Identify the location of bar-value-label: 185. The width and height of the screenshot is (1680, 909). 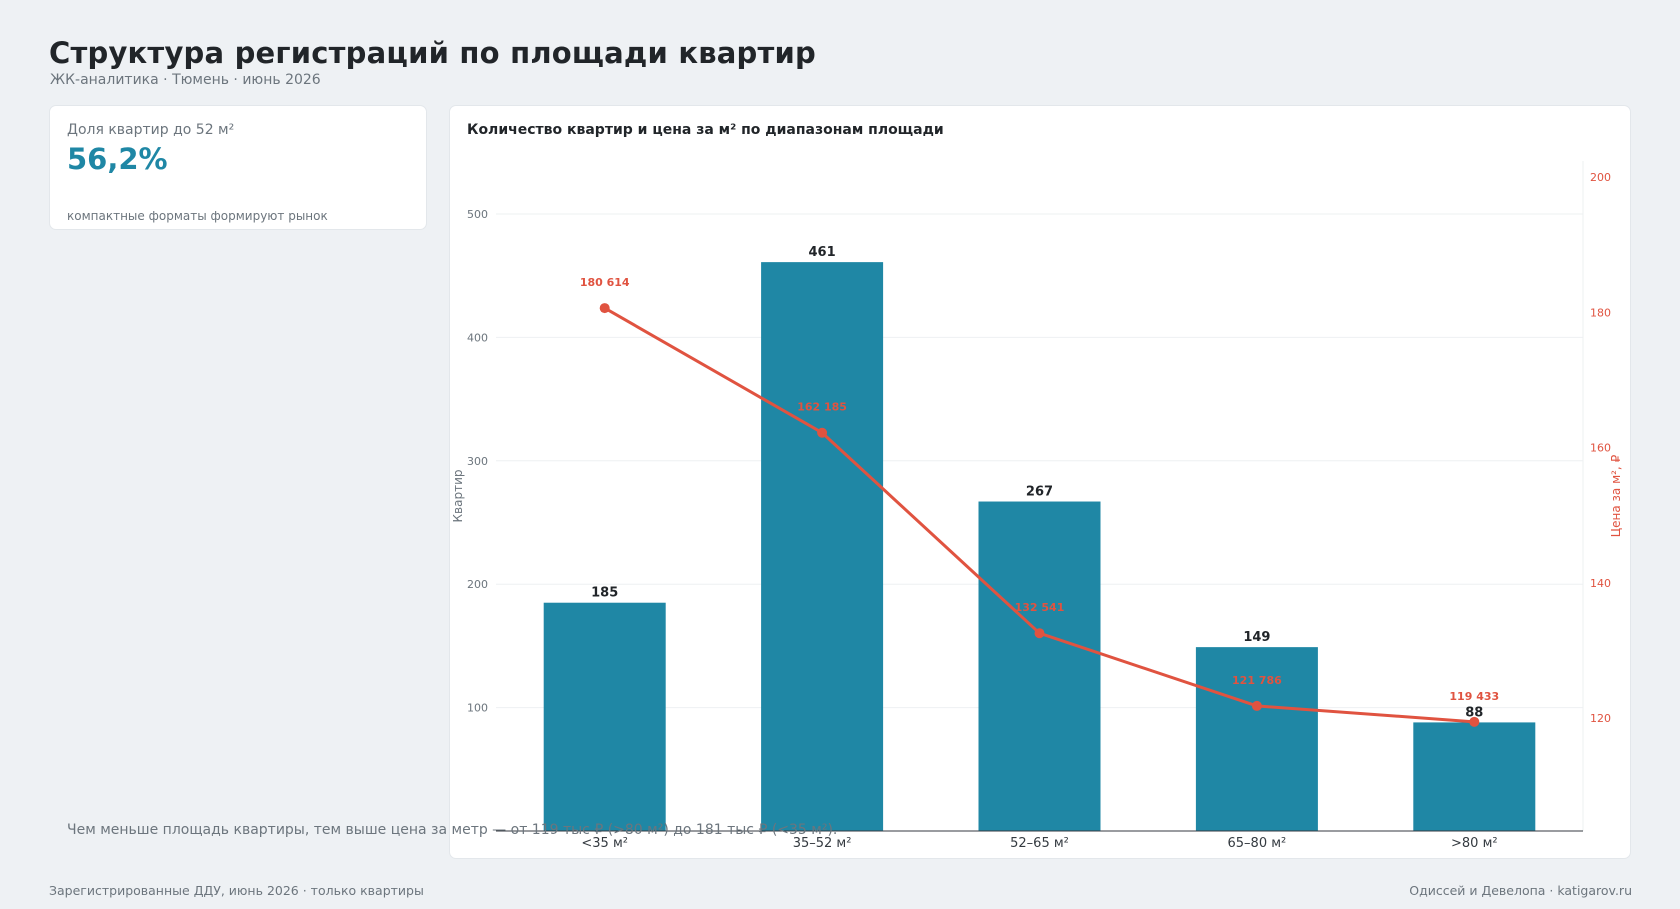
(604, 593).